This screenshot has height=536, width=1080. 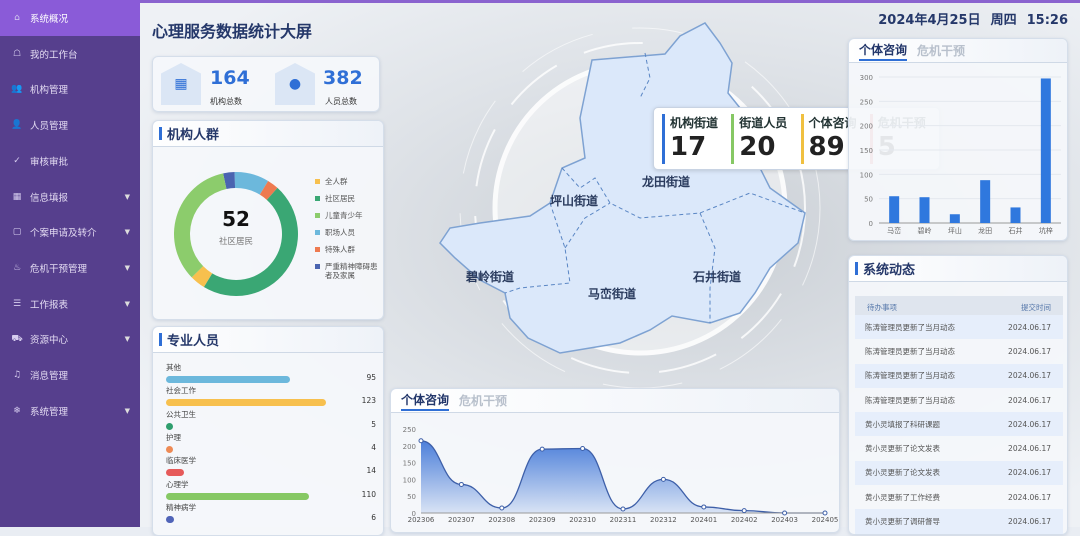 I want to click on professional-item: 公共卫生 5, so click(x=271, y=419).